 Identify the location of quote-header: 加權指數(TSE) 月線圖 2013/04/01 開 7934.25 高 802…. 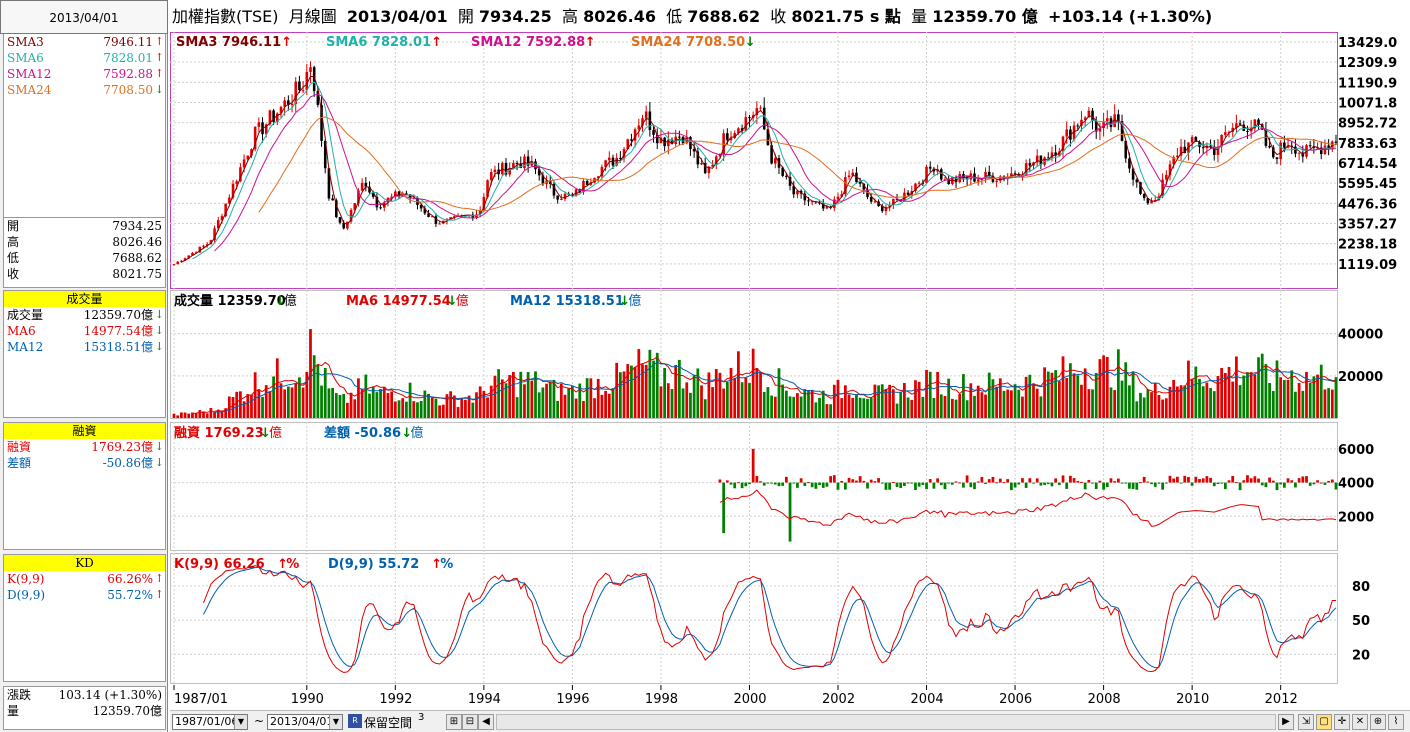
(790, 16).